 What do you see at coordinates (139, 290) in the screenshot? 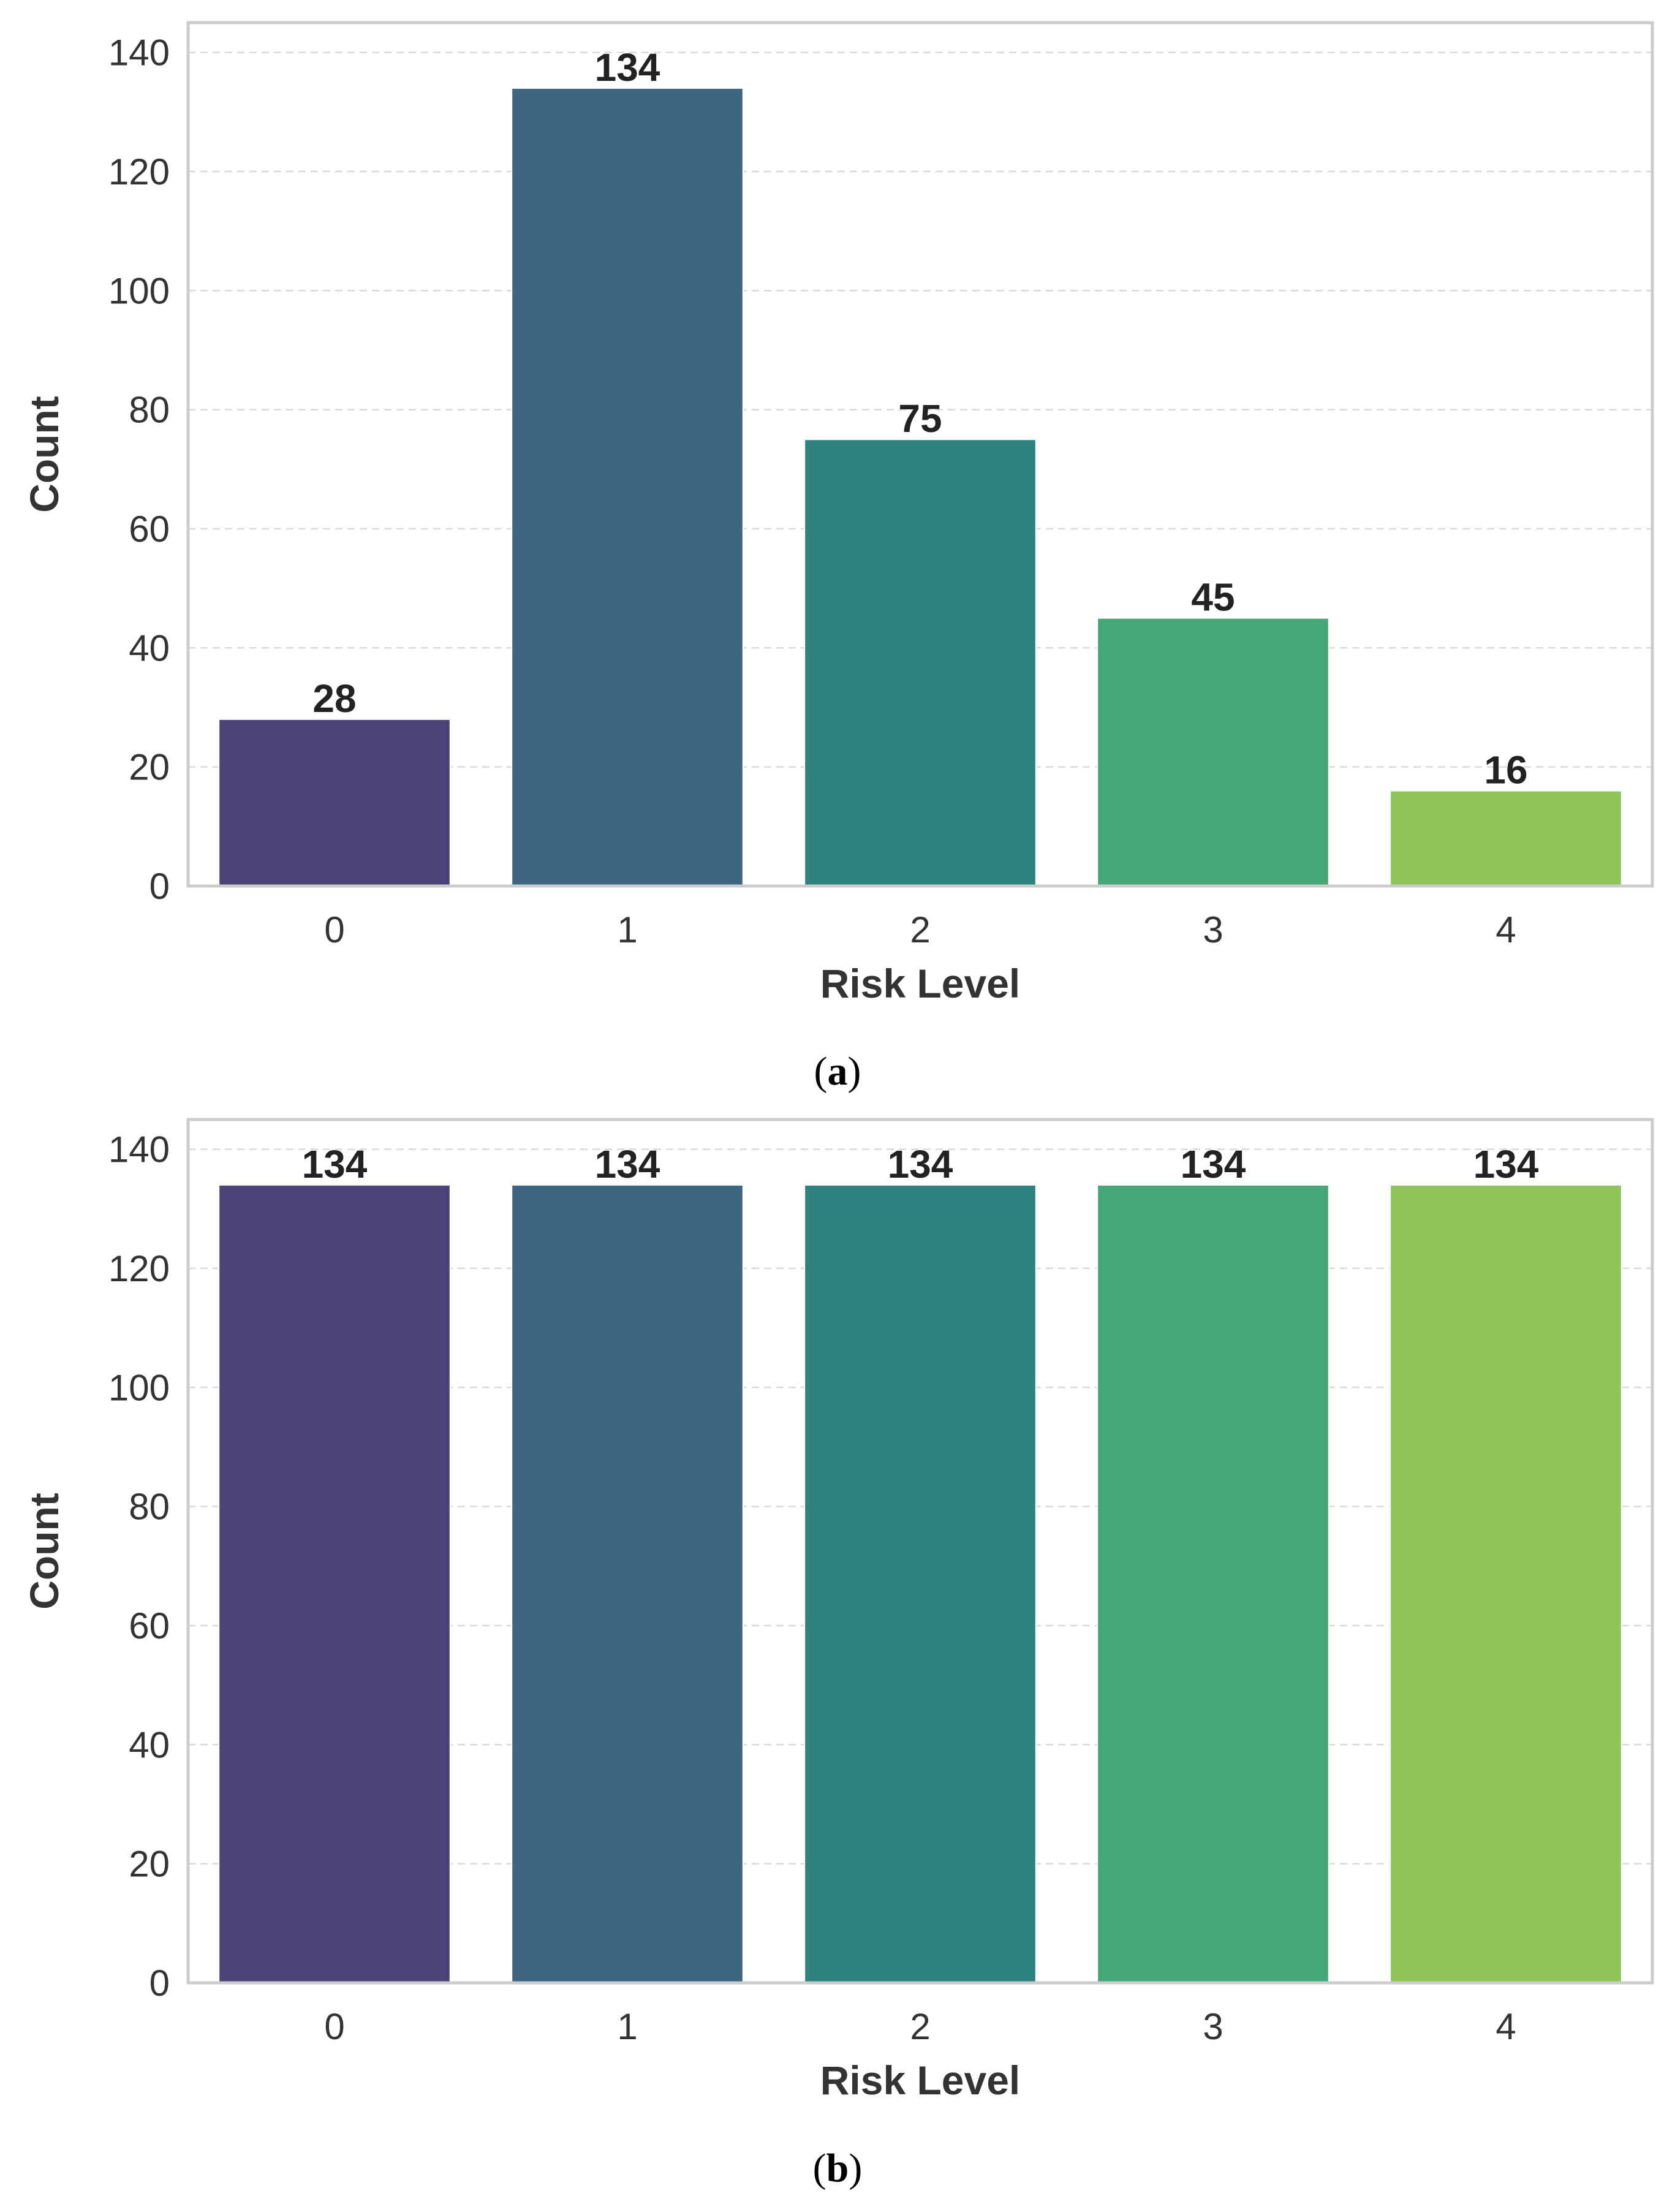
I see `chart-a-y-tick-label: 100` at bounding box center [139, 290].